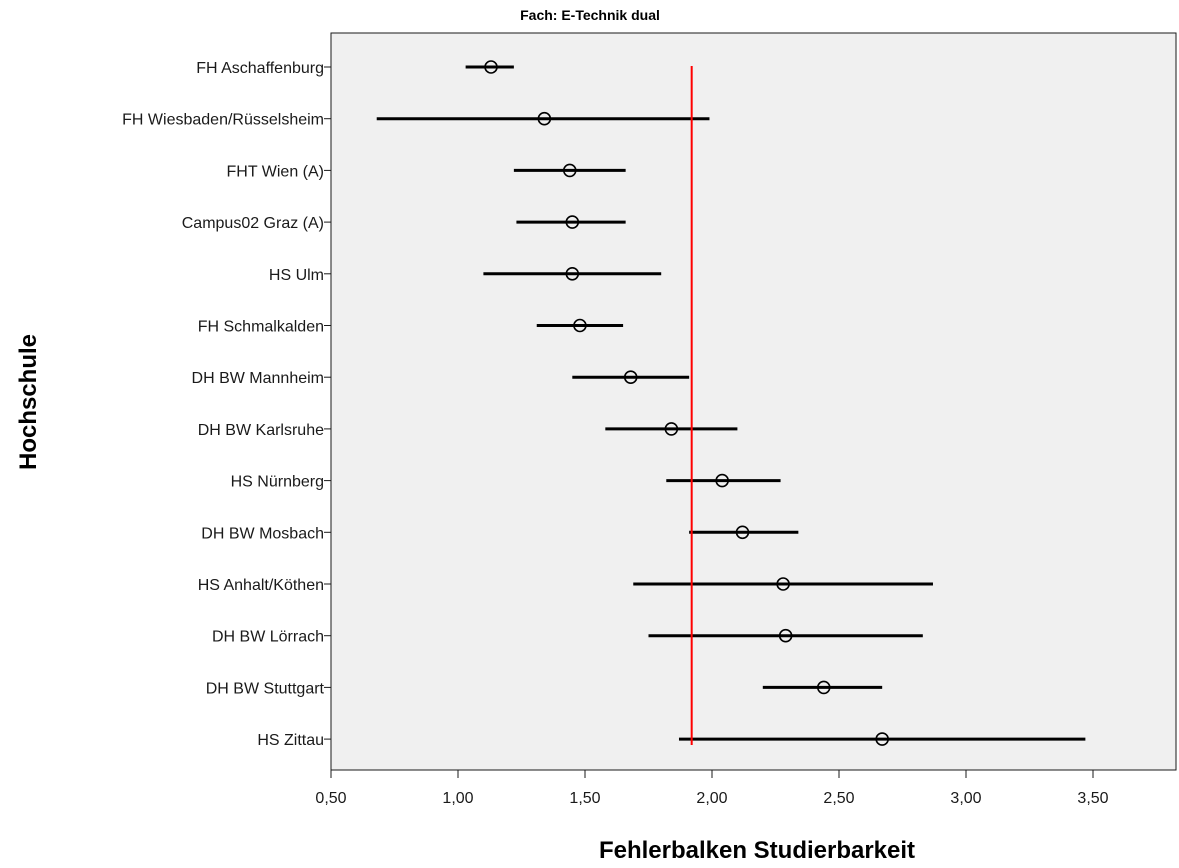 This screenshot has height=868, width=1179. I want to click on x-tick-label: 2,00, so click(711, 798).